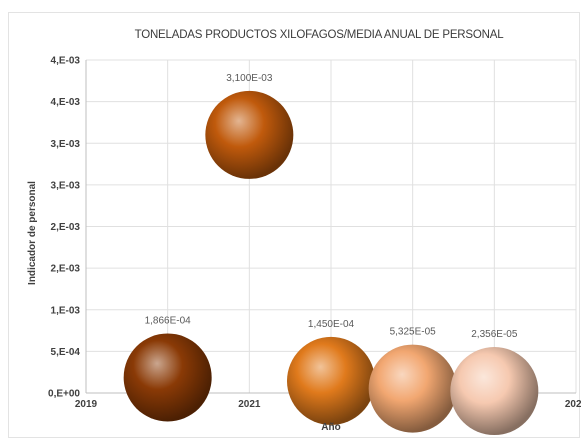 This screenshot has height=441, width=587. What do you see at coordinates (412, 388) in the screenshot?
I see `bubble-2023` at bounding box center [412, 388].